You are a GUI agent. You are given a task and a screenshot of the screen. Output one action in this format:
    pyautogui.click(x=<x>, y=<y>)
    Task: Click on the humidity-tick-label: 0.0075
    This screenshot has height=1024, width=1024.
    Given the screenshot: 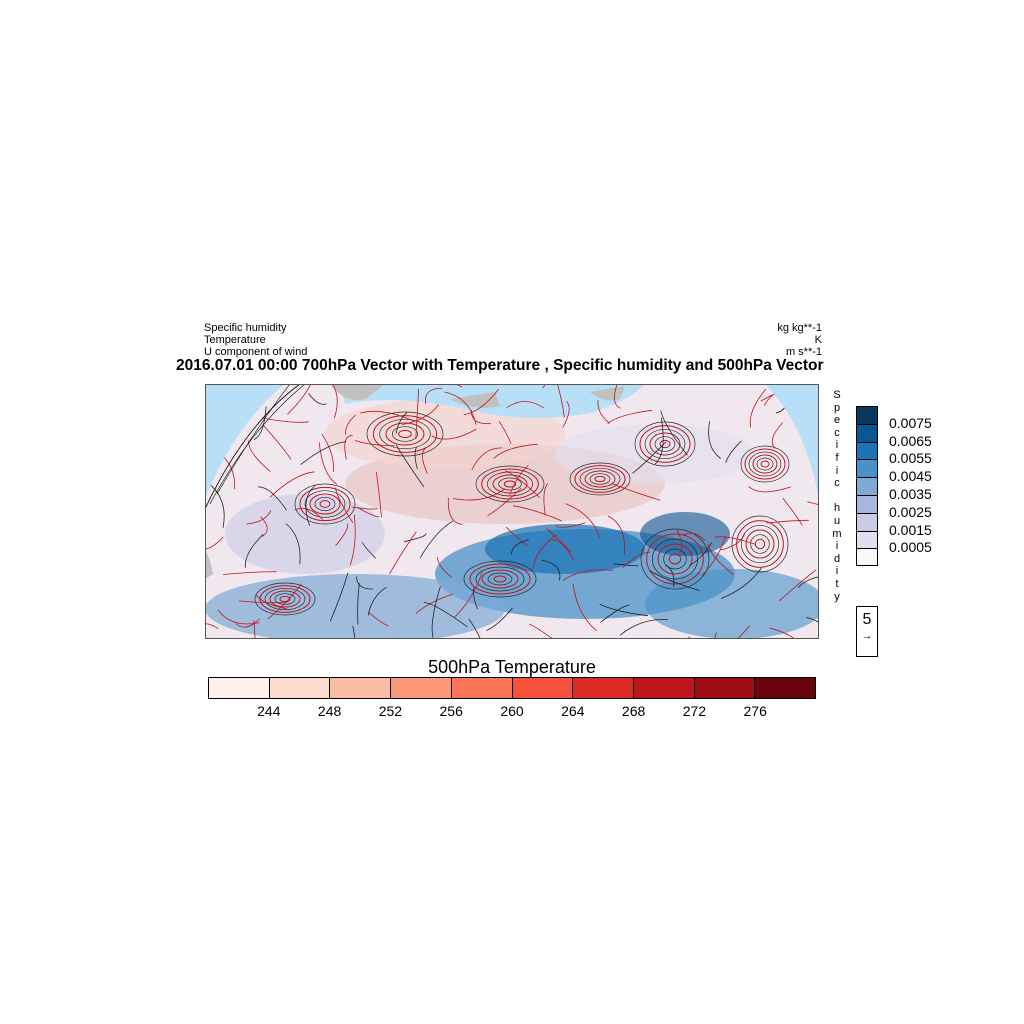 What is the action you would take?
    pyautogui.click(x=910, y=422)
    